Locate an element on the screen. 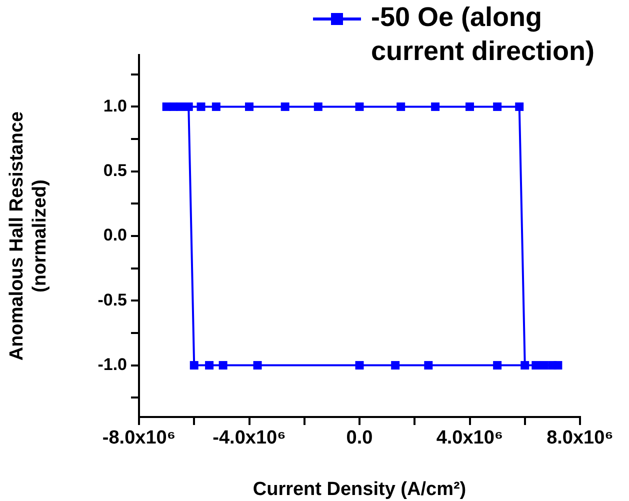 Image resolution: width=629 pixels, height=501 pixels. y-tick-label: 1.0 is located at coordinates (115, 106).